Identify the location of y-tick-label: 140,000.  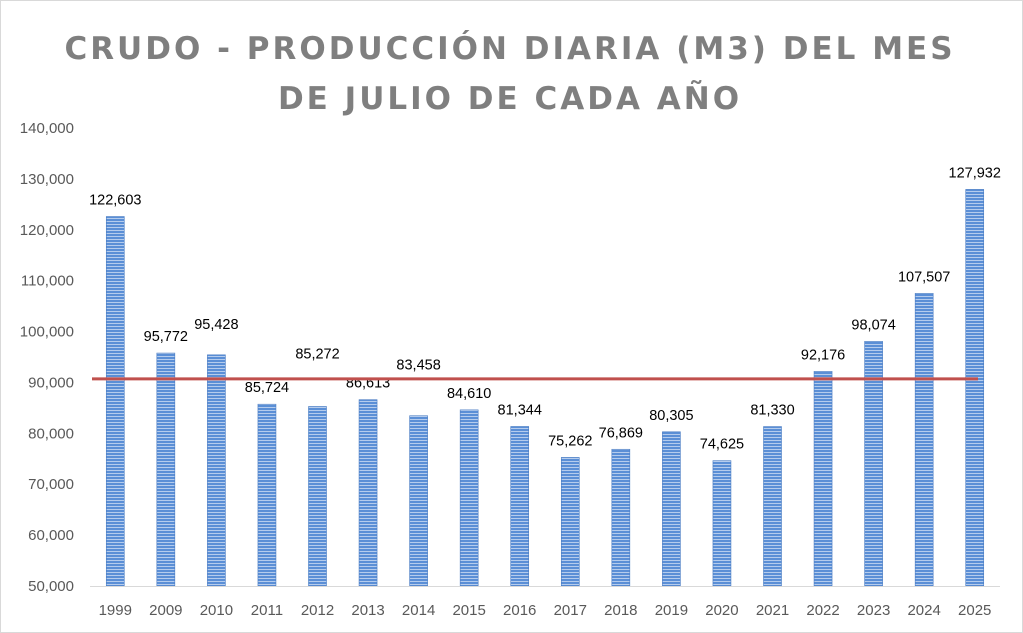
(47, 128).